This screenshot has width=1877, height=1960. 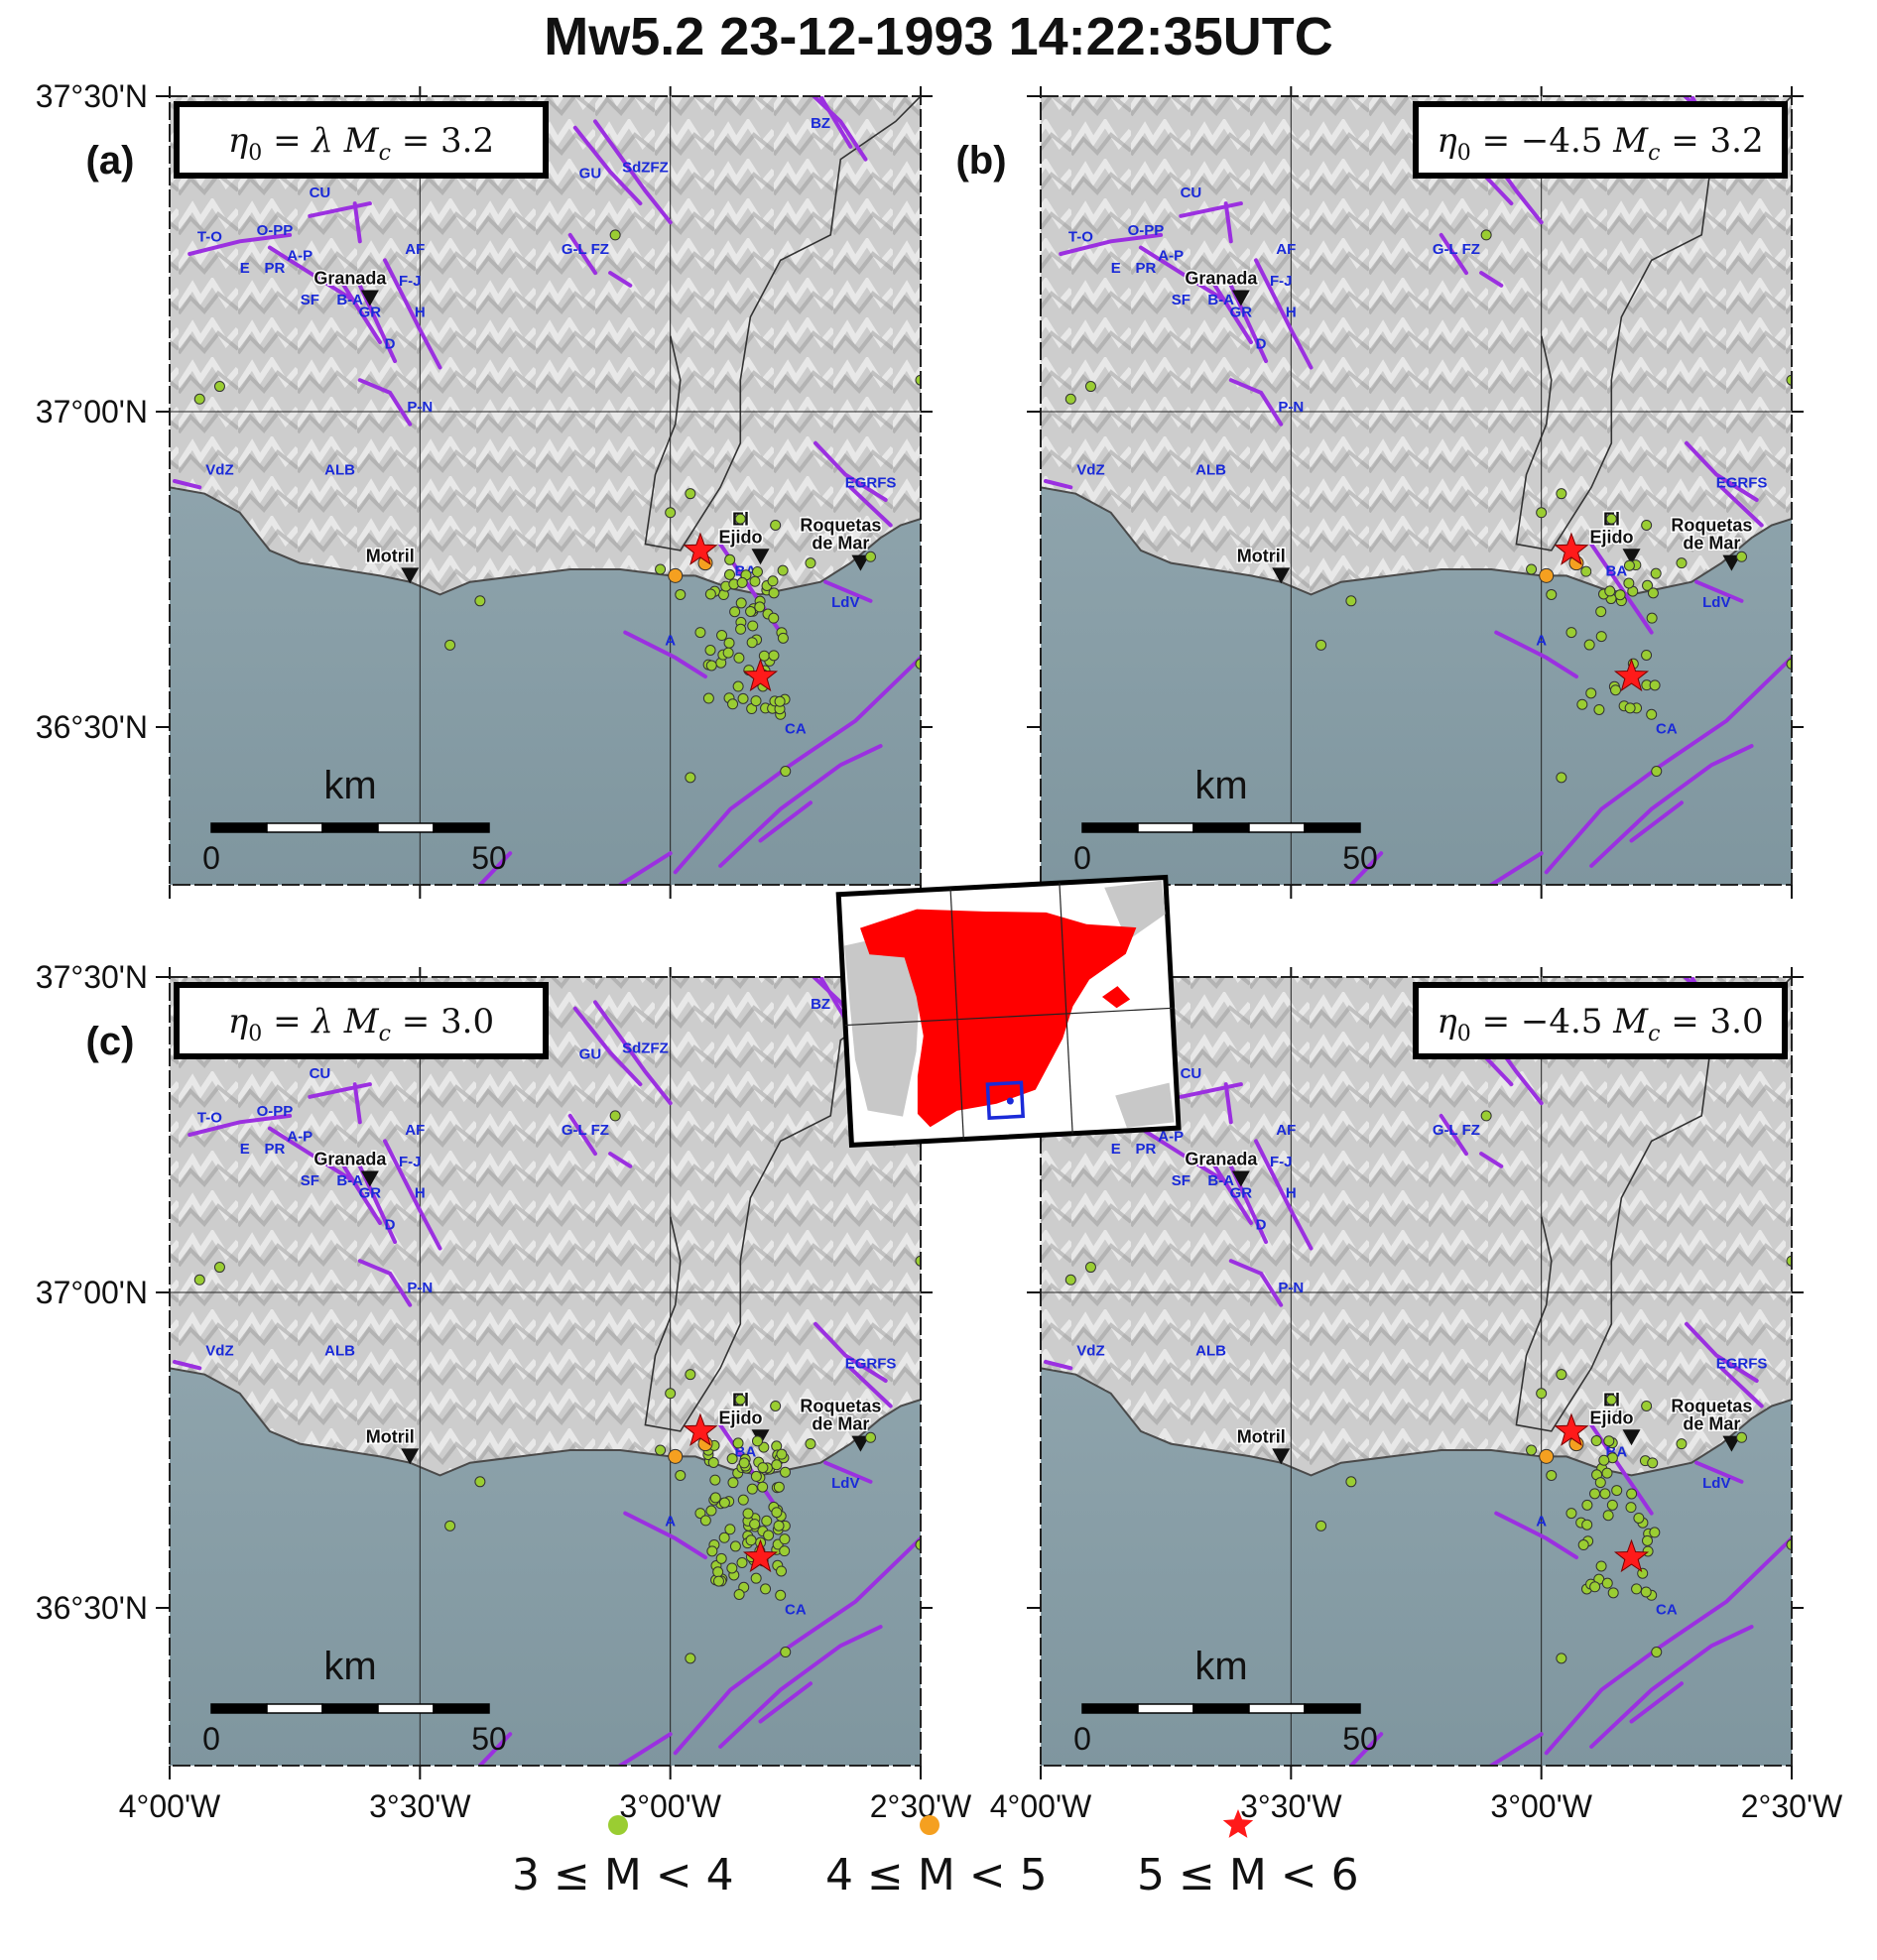 What do you see at coordinates (1009, 1017) in the screenshot?
I see `inset-parallel` at bounding box center [1009, 1017].